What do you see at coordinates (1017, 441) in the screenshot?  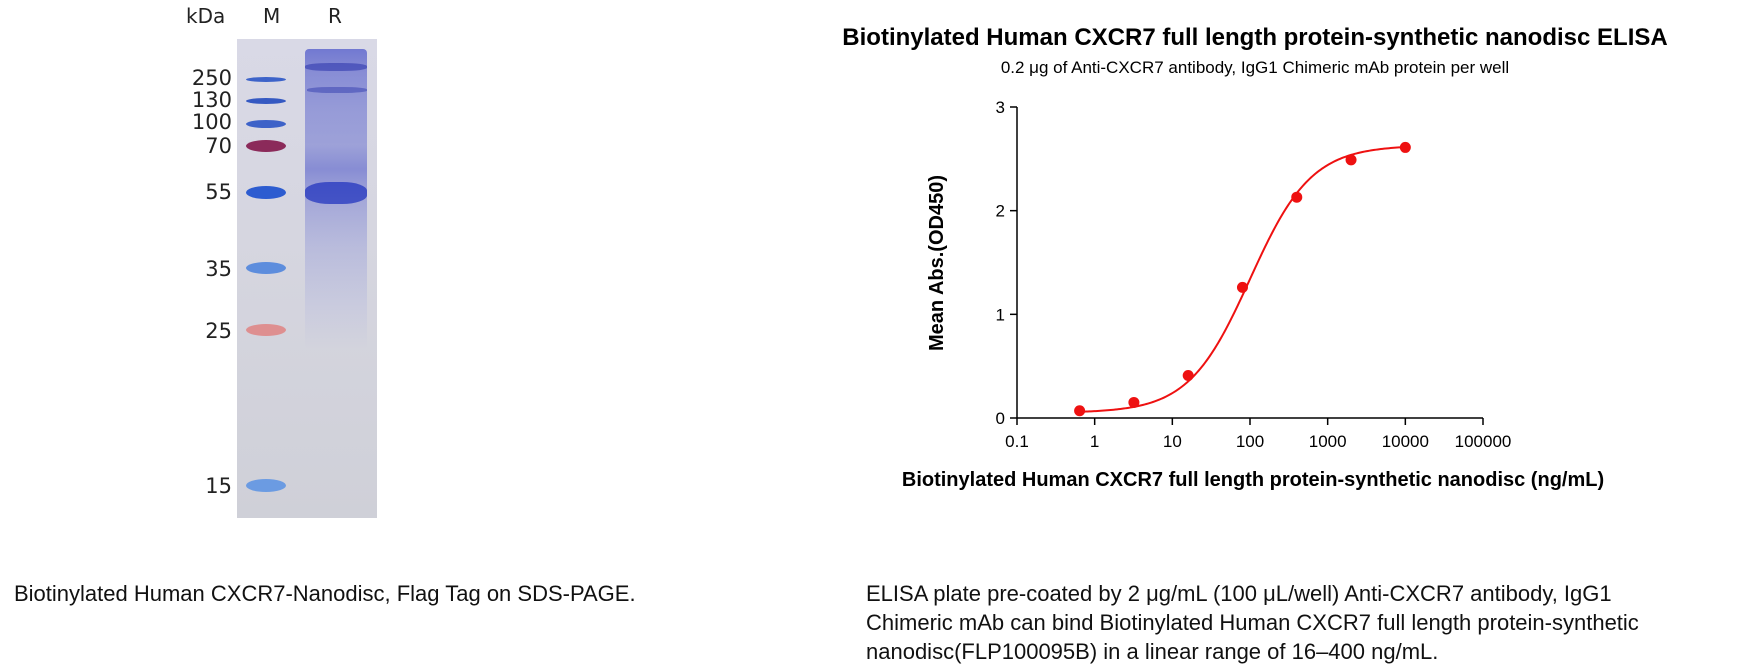 I see `x-tick-label: 0.1` at bounding box center [1017, 441].